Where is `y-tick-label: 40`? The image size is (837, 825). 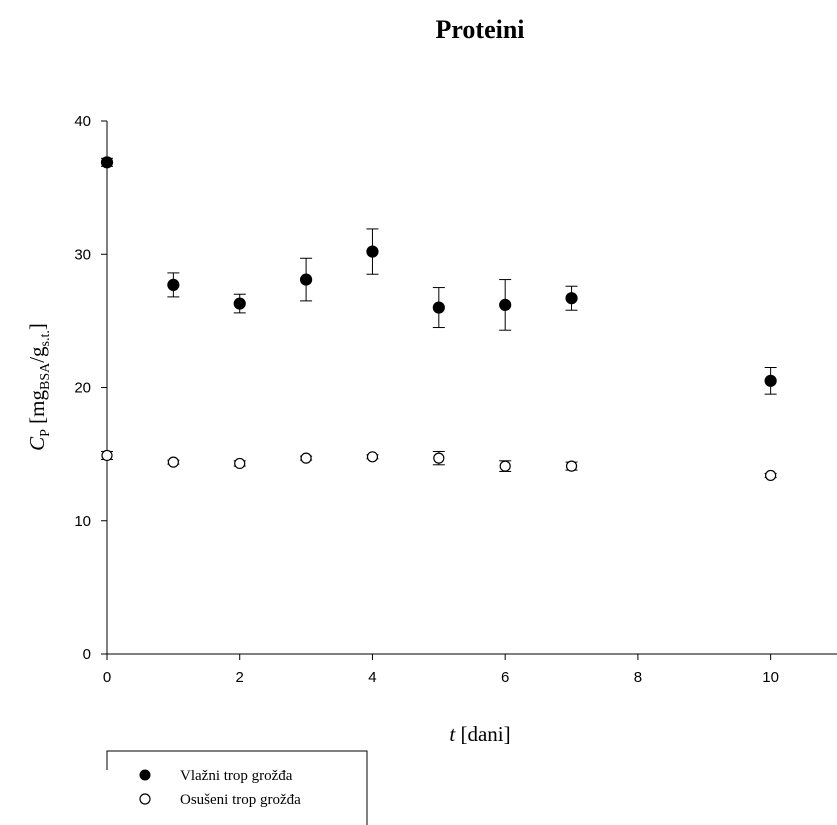
y-tick-label: 40 is located at coordinates (82, 121).